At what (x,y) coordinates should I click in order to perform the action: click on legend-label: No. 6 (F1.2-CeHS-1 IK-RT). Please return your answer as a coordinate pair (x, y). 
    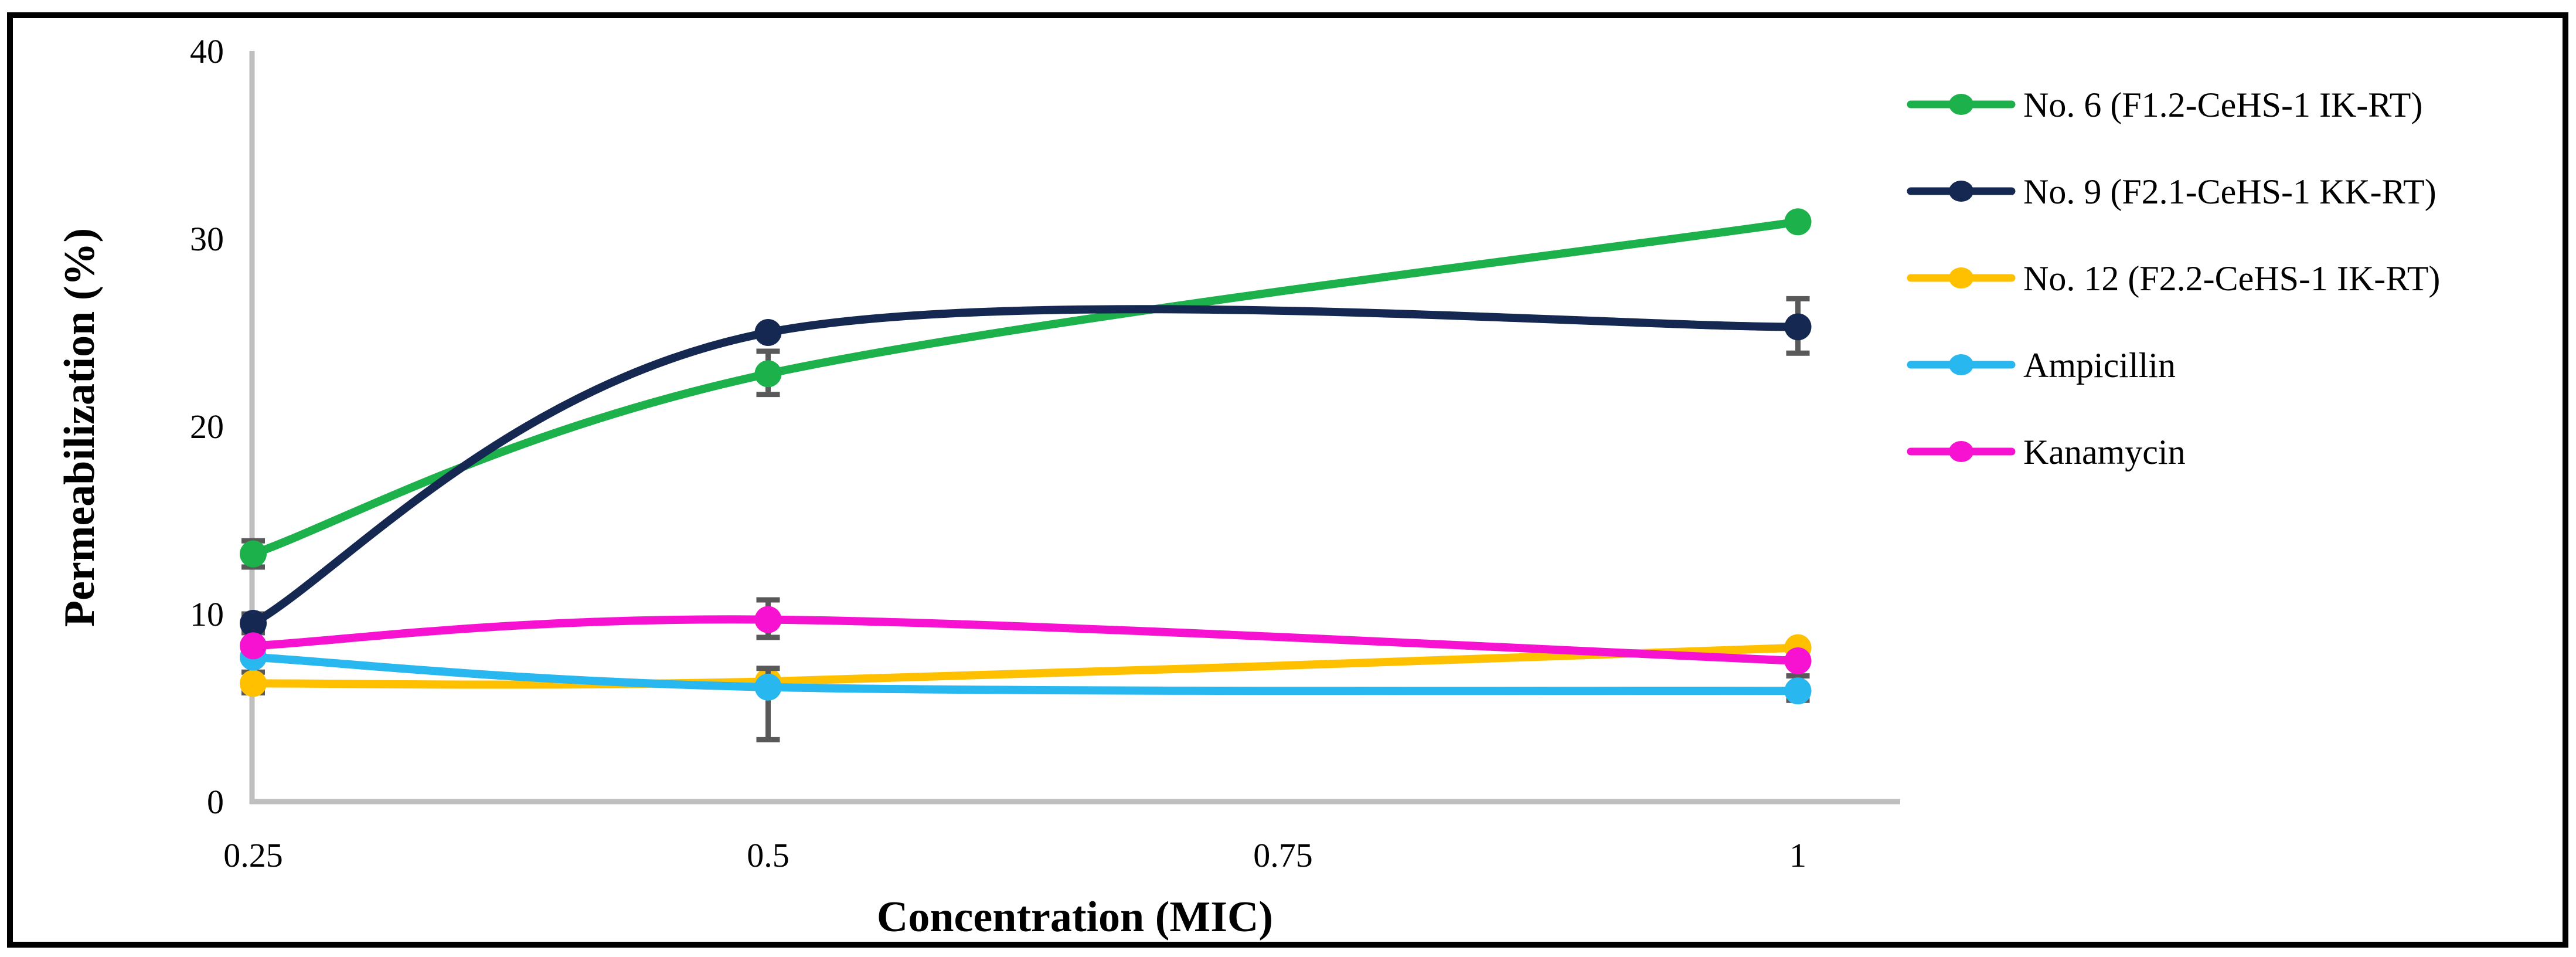
    Looking at the image, I should click on (2222, 105).